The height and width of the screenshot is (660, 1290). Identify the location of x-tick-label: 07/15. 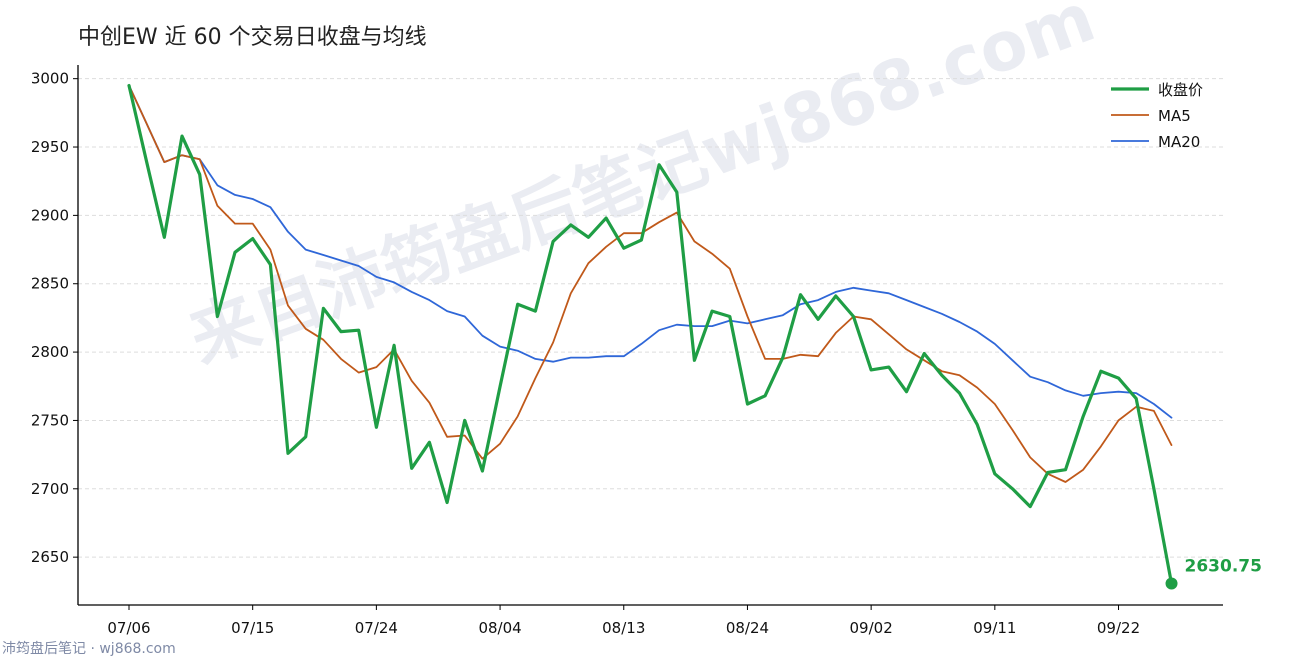
(252, 628).